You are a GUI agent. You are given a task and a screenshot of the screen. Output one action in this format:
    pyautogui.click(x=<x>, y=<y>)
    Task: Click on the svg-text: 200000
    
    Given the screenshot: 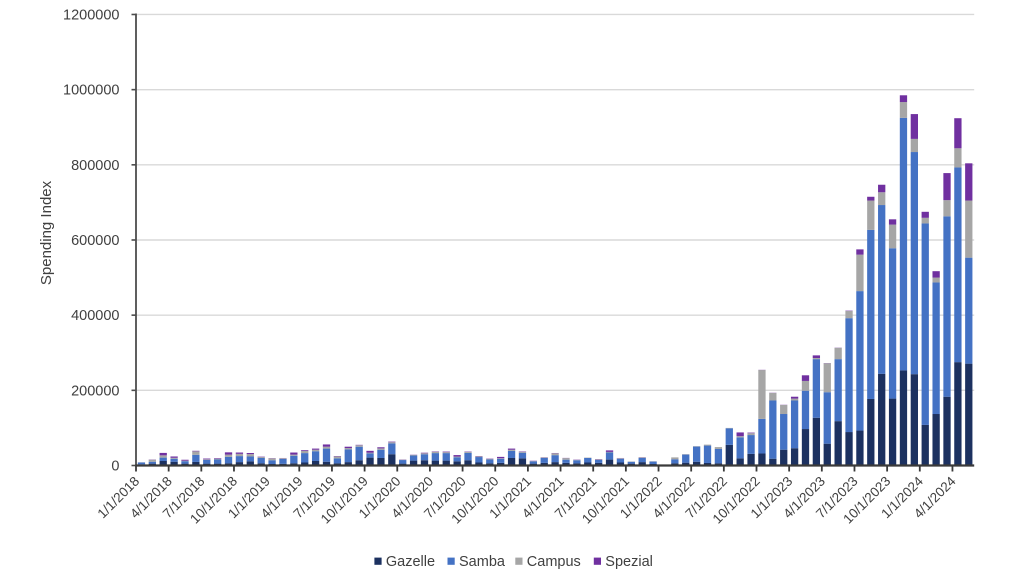 What is the action you would take?
    pyautogui.click(x=95, y=391)
    